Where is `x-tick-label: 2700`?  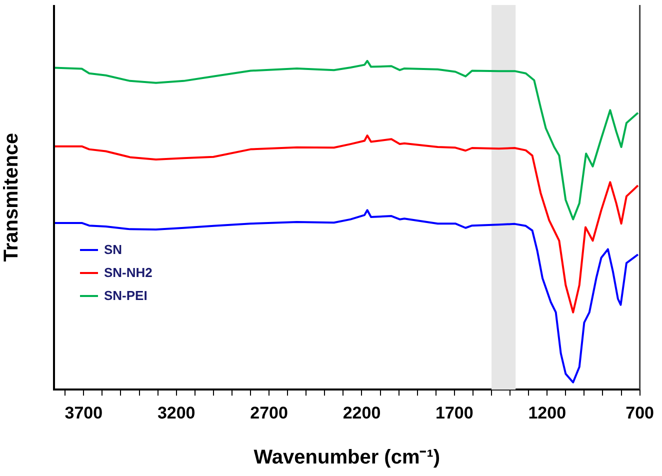
x-tick-label: 2700 is located at coordinates (269, 412).